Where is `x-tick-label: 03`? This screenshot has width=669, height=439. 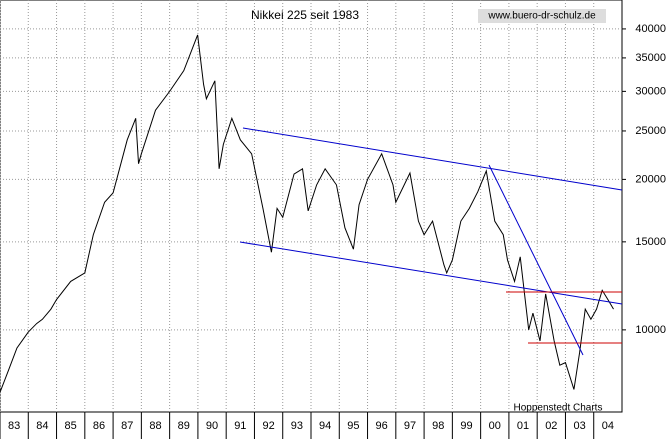
x-tick-label: 03 is located at coordinates (579, 426).